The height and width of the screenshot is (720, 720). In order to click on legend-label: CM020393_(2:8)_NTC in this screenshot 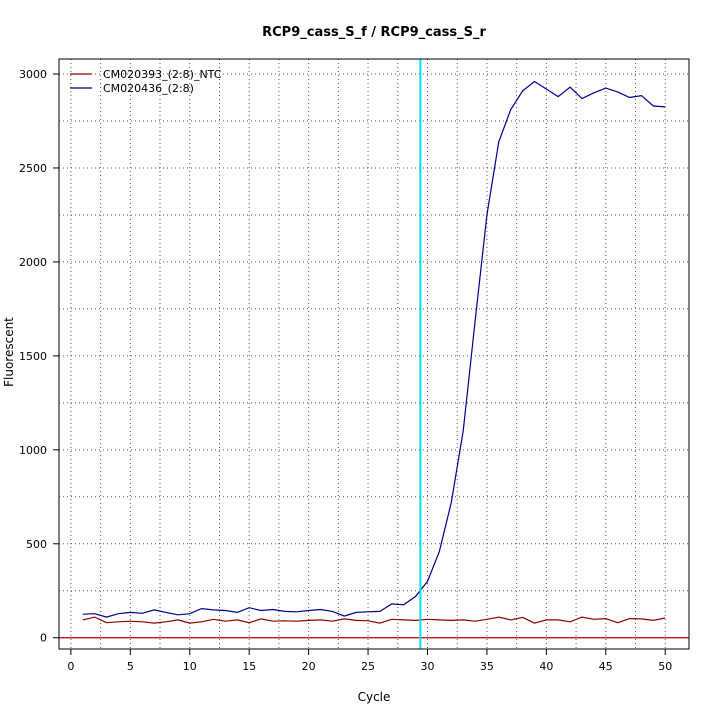, I will do `click(162, 74)`.